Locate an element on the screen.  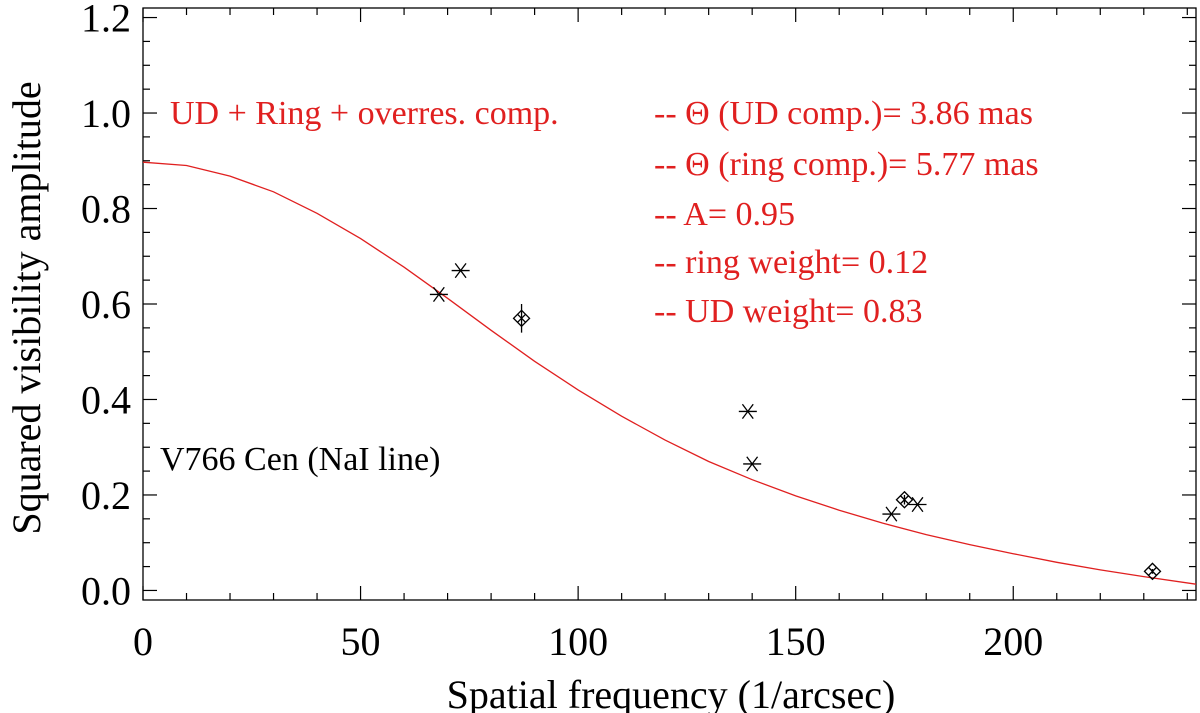
y-axis-label: Squared visibility amplitude is located at coordinates (26, 307).